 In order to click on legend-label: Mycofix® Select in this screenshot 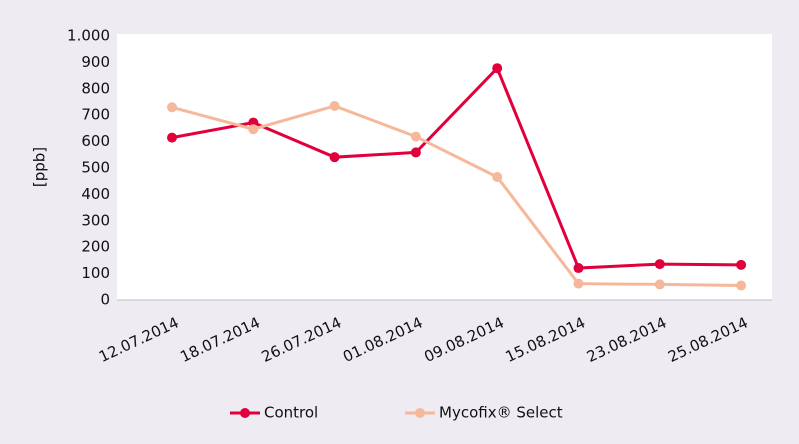, I will do `click(501, 413)`.